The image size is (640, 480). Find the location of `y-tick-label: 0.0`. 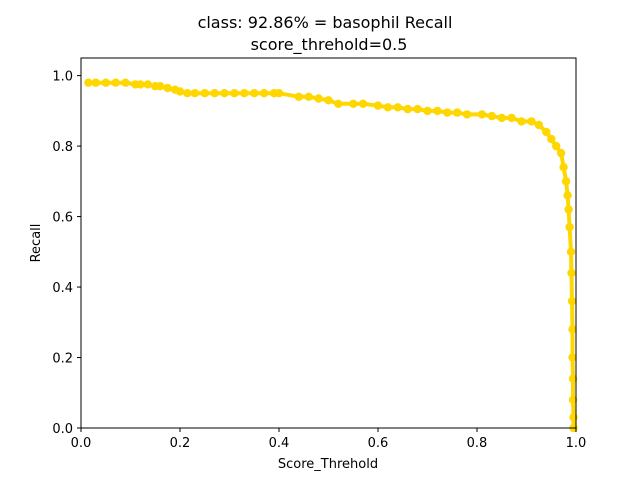

y-tick-label: 0.0 is located at coordinates (62, 429).